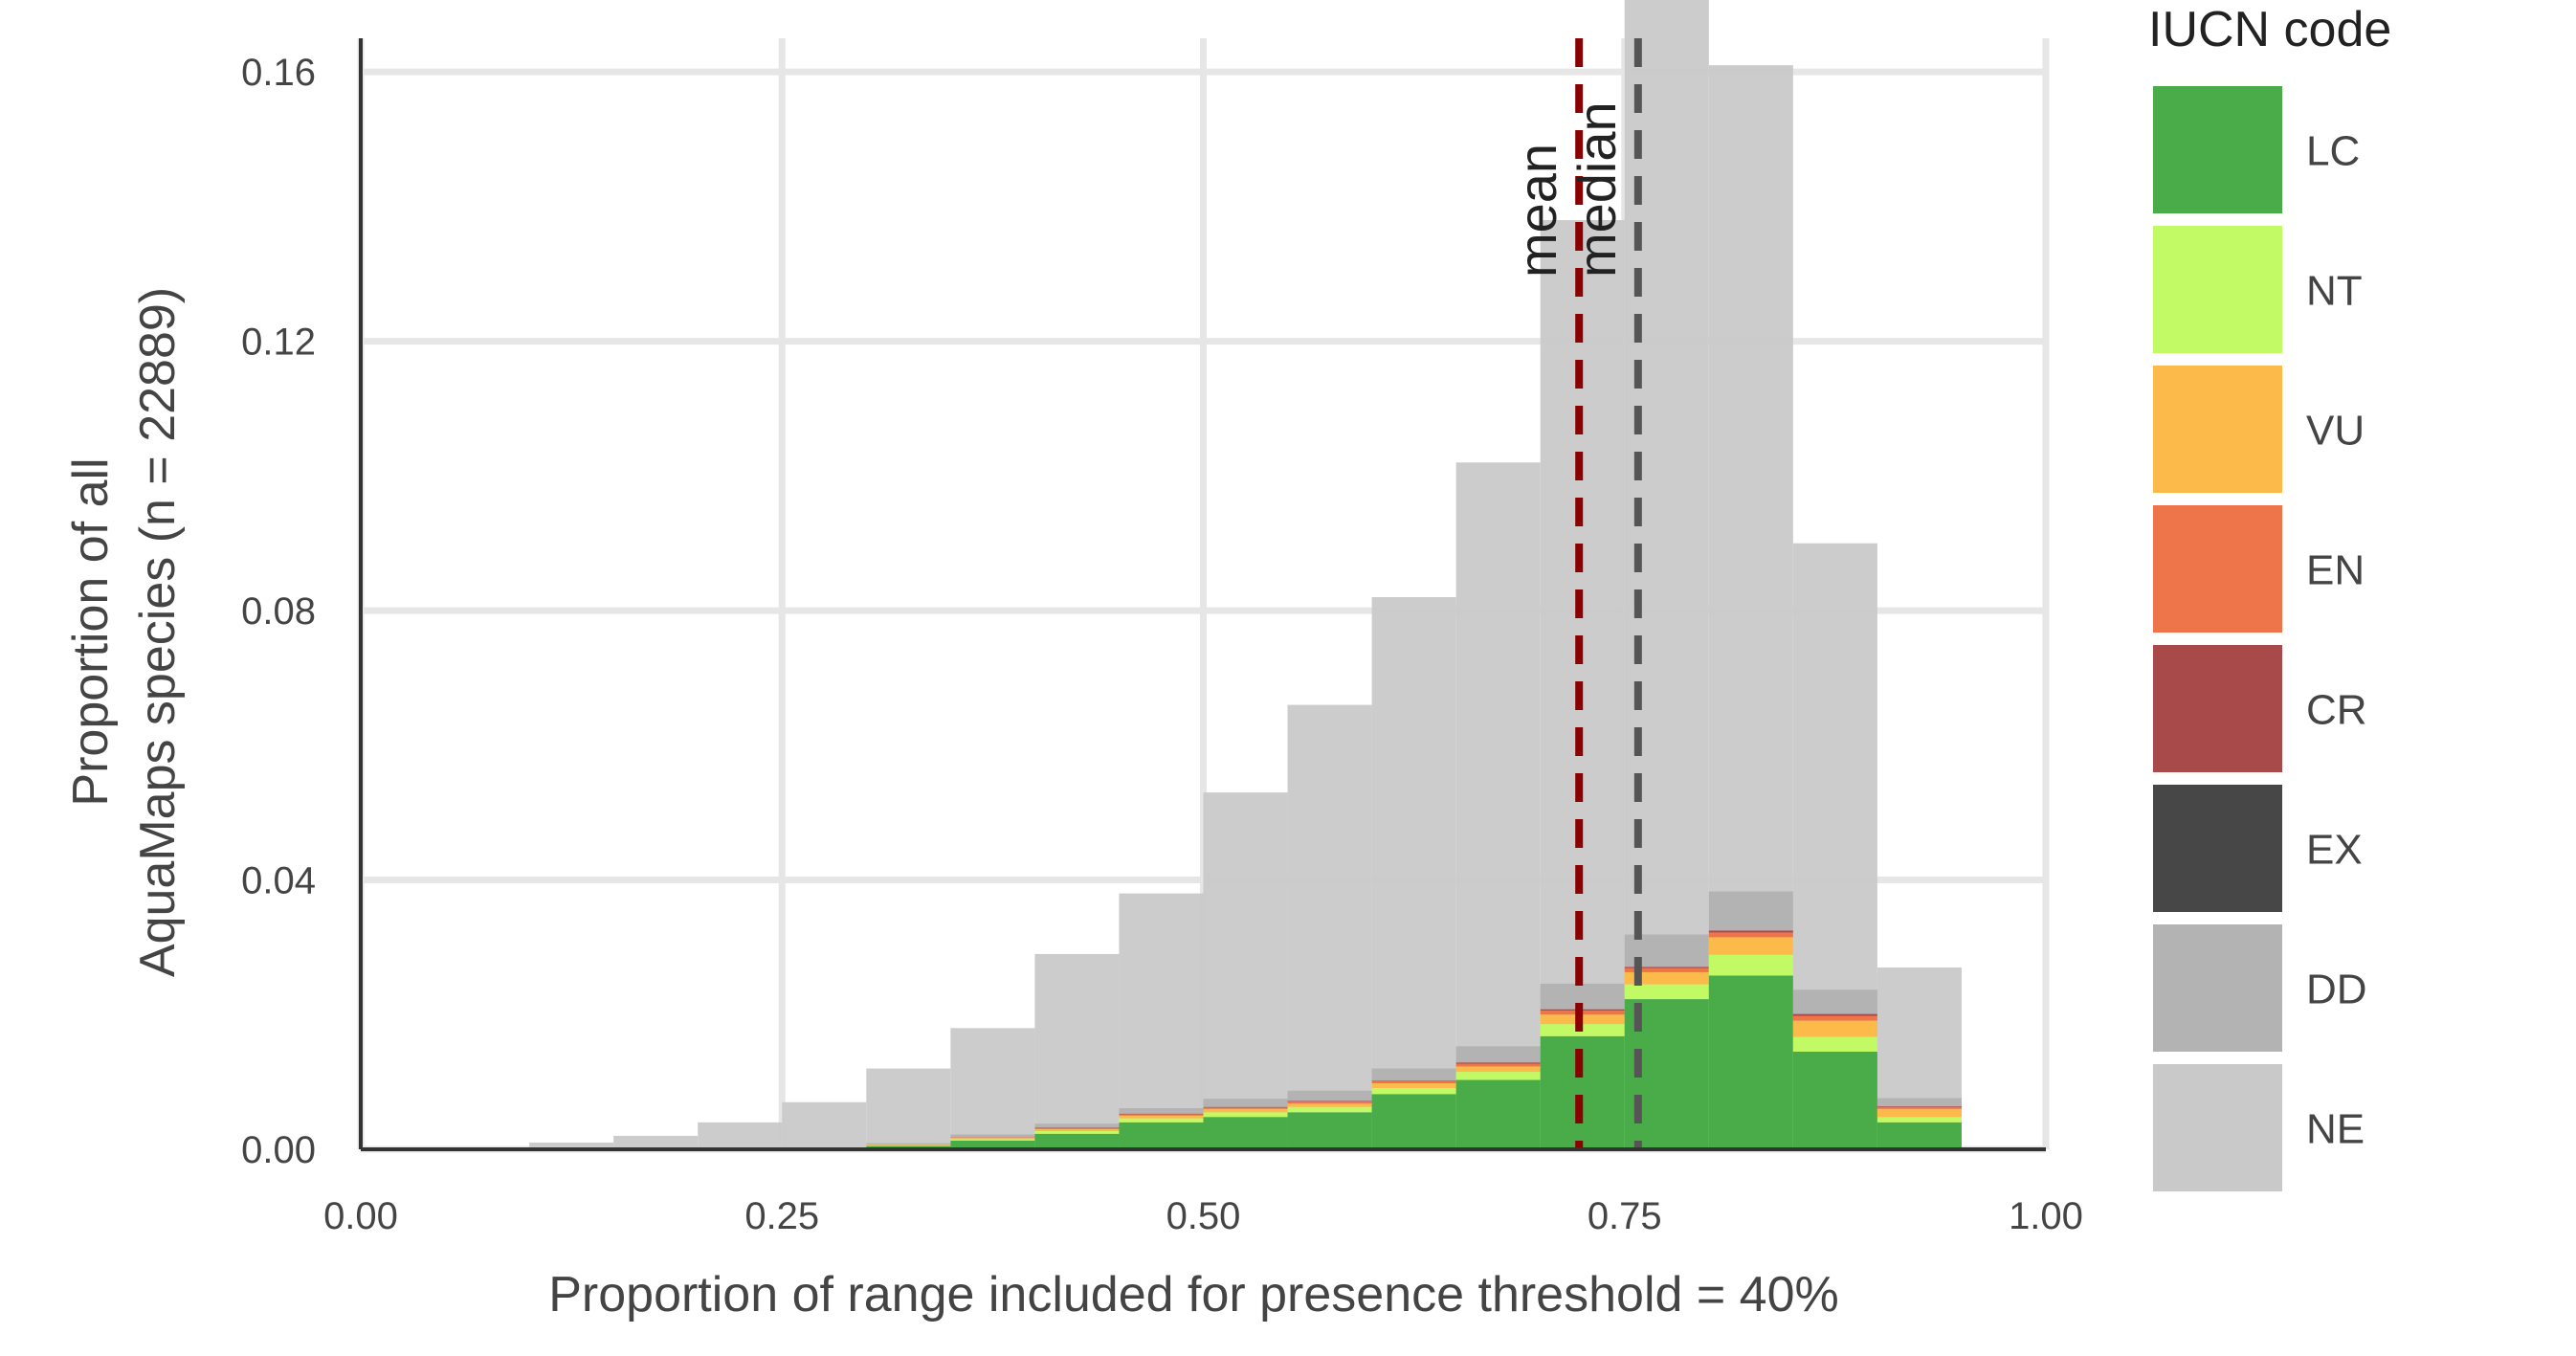  Describe the element at coordinates (2217, 708) in the screenshot. I see `legend-swatch-cr` at that location.